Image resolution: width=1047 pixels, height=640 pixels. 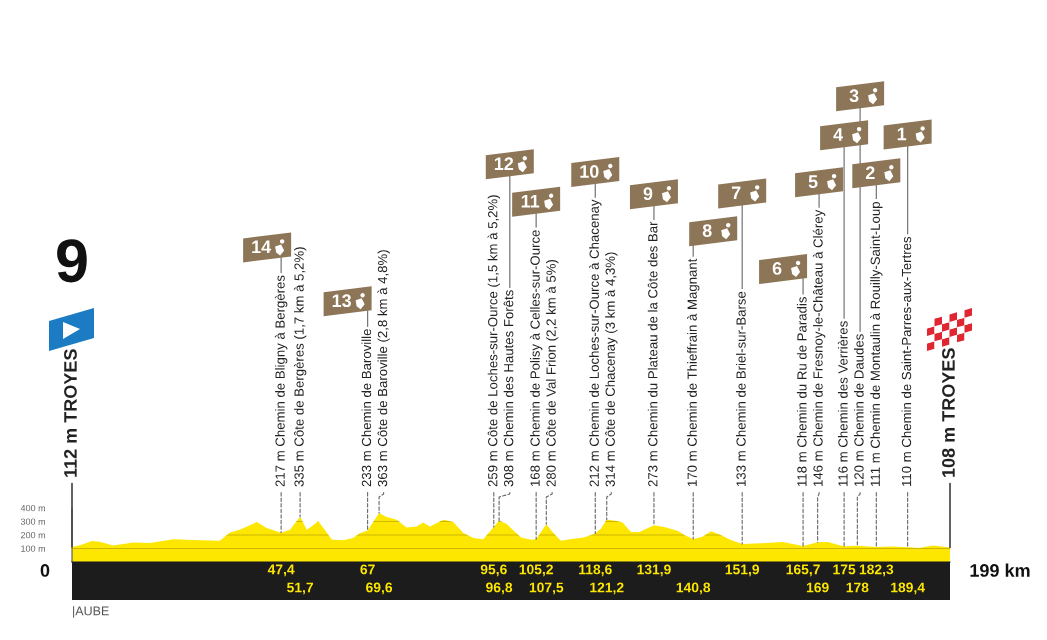 I want to click on text: 5, so click(x=813, y=181).